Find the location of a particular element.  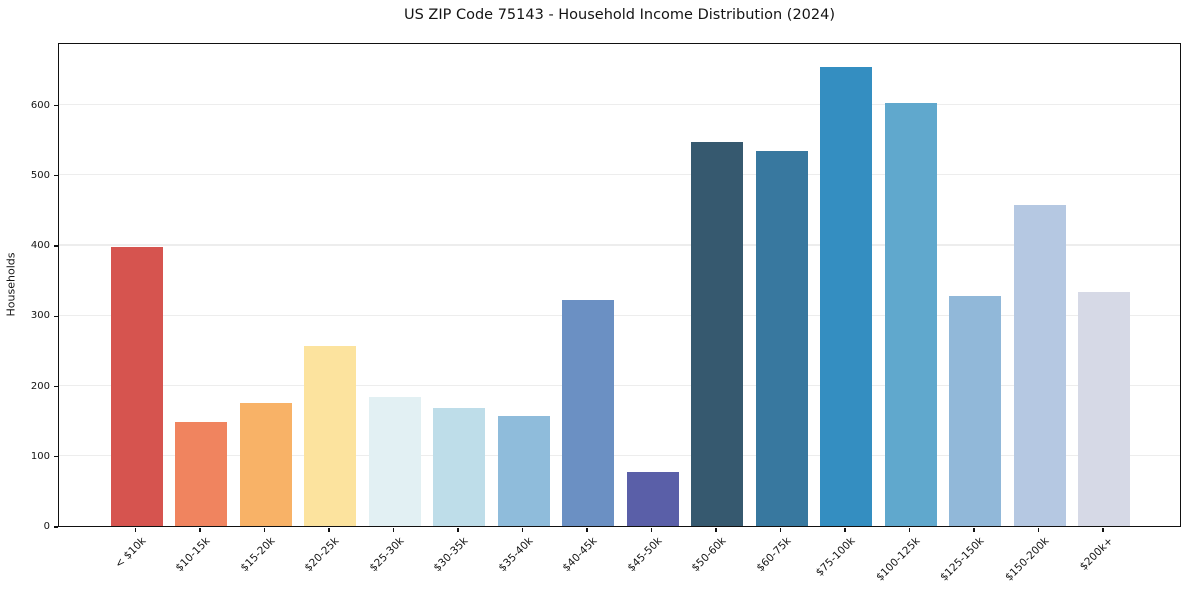

y-tick-label-400: 400 is located at coordinates (40, 245).